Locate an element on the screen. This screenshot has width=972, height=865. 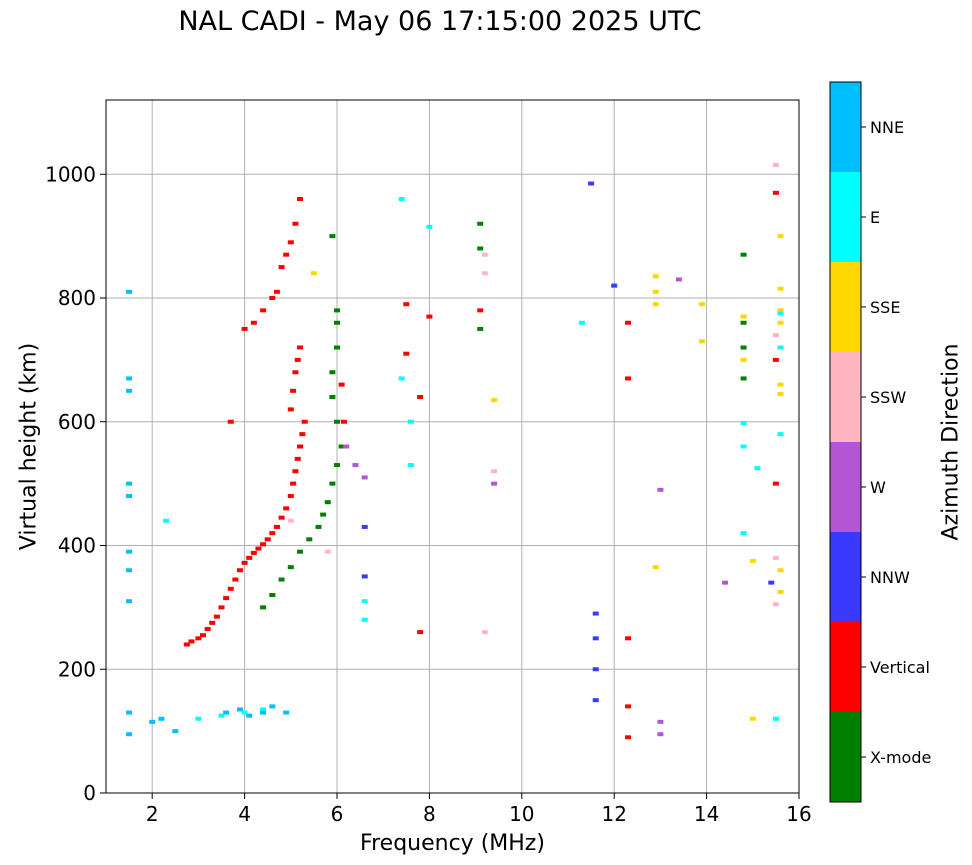
colorbar-tick-label: Vertical is located at coordinates (900, 667).